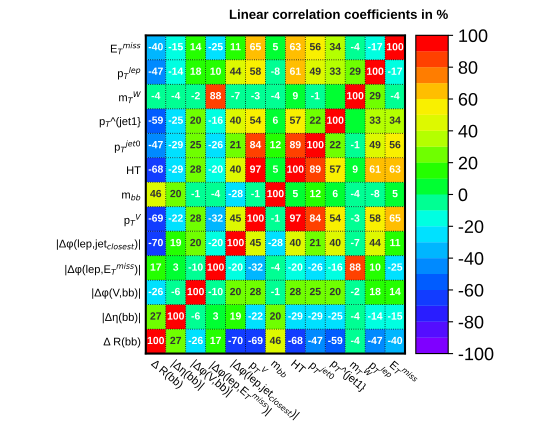 The width and height of the screenshot is (540, 442). I want to click on data-label: -28, so click(275, 242).